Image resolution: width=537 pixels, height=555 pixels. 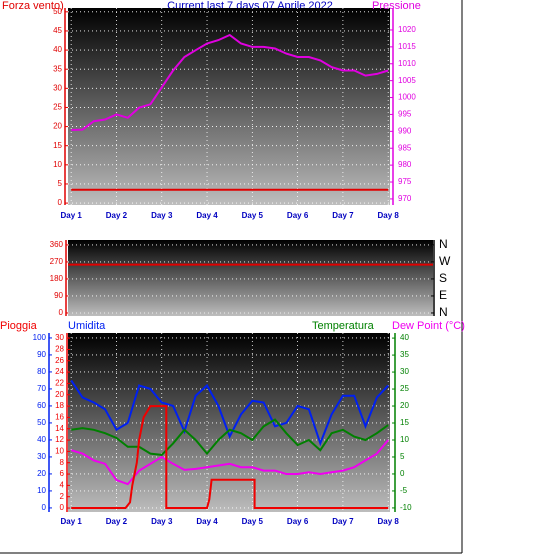 What do you see at coordinates (405, 198) in the screenshot?
I see `y-tick-label: 970` at bounding box center [405, 198].